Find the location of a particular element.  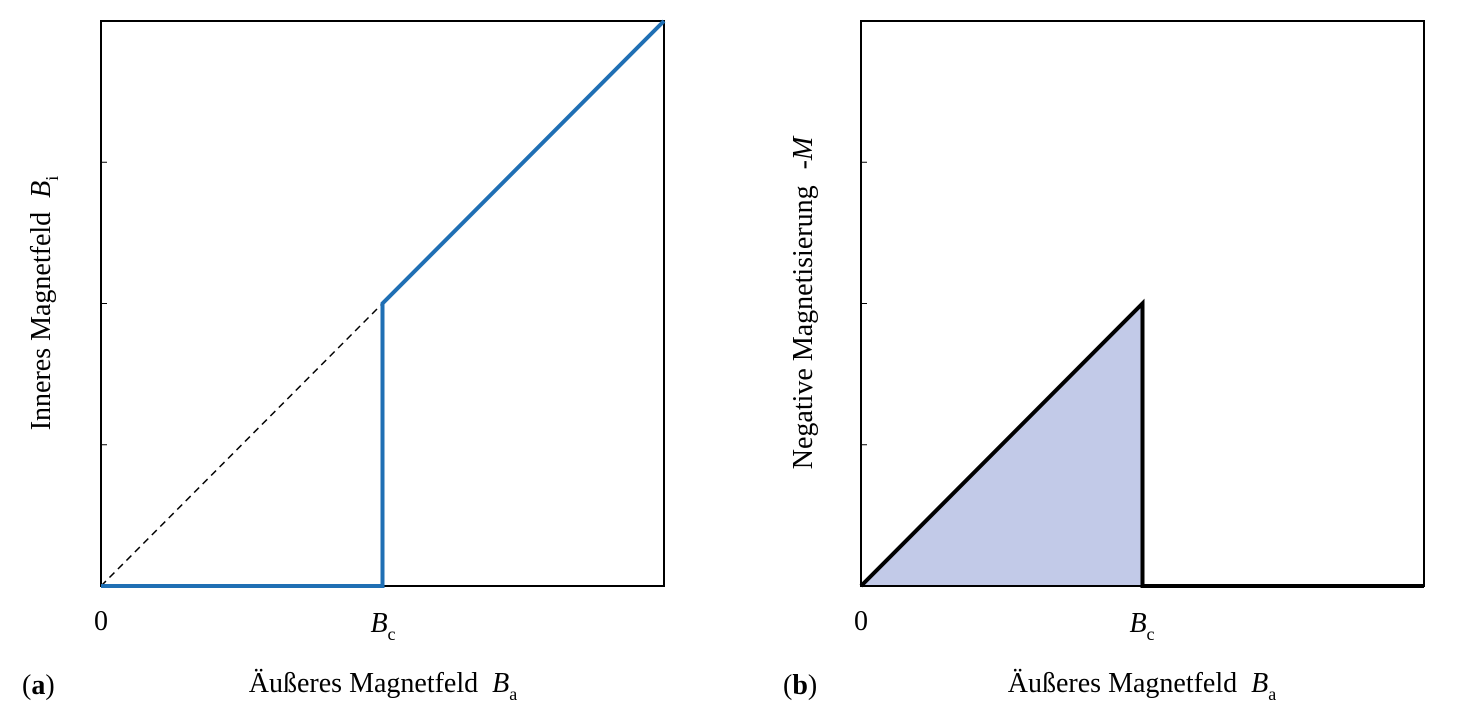

panel-a-x-tick-zero: 0 is located at coordinates (101, 621).